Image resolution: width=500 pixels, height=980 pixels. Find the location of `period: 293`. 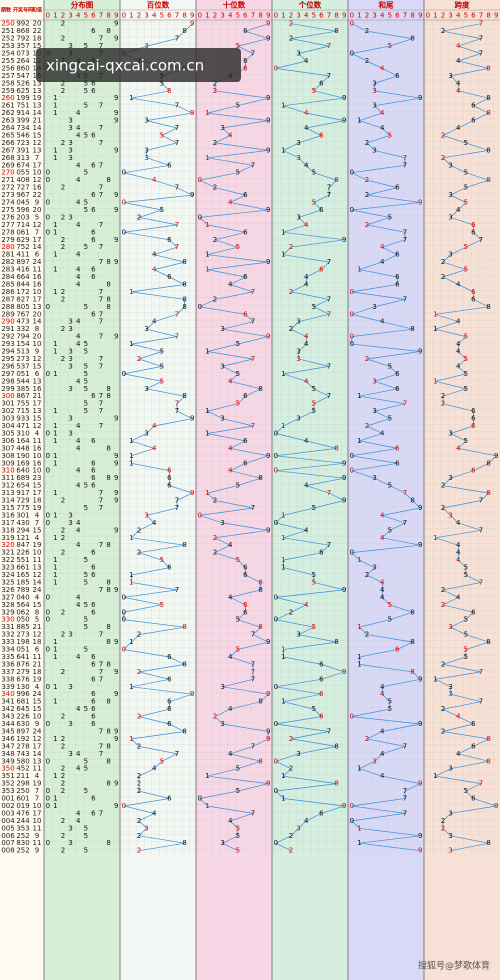

period: 293 is located at coordinates (7, 344).